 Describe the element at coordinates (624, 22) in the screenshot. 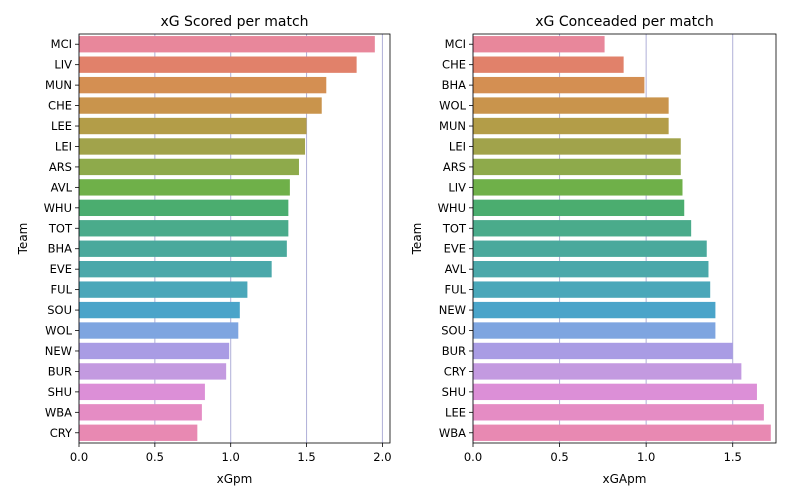

I see `chart-title: xG Conceaded per match` at that location.